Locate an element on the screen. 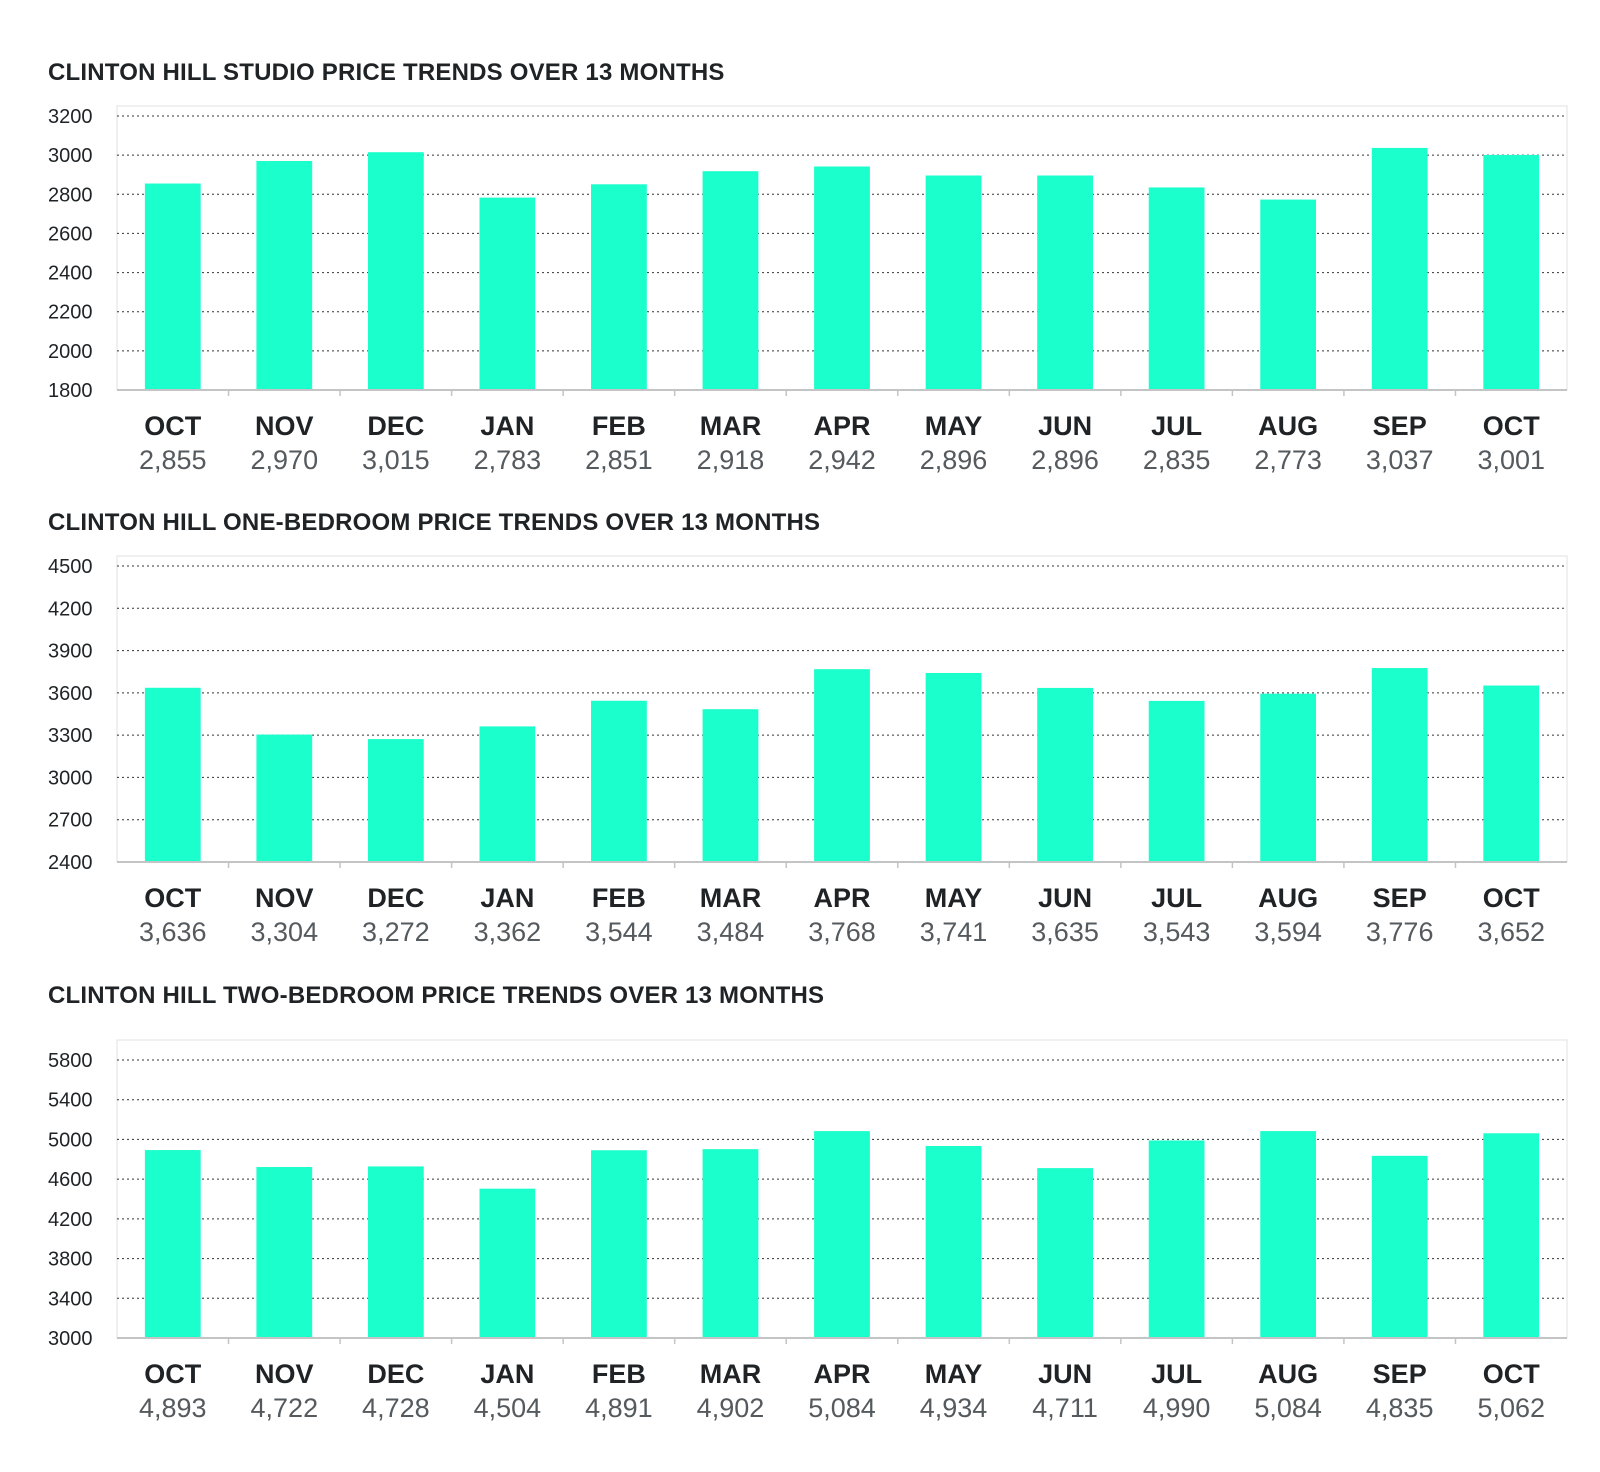 This screenshot has width=1600, height=1472. y-tick-label: 5000 is located at coordinates (70, 1140).